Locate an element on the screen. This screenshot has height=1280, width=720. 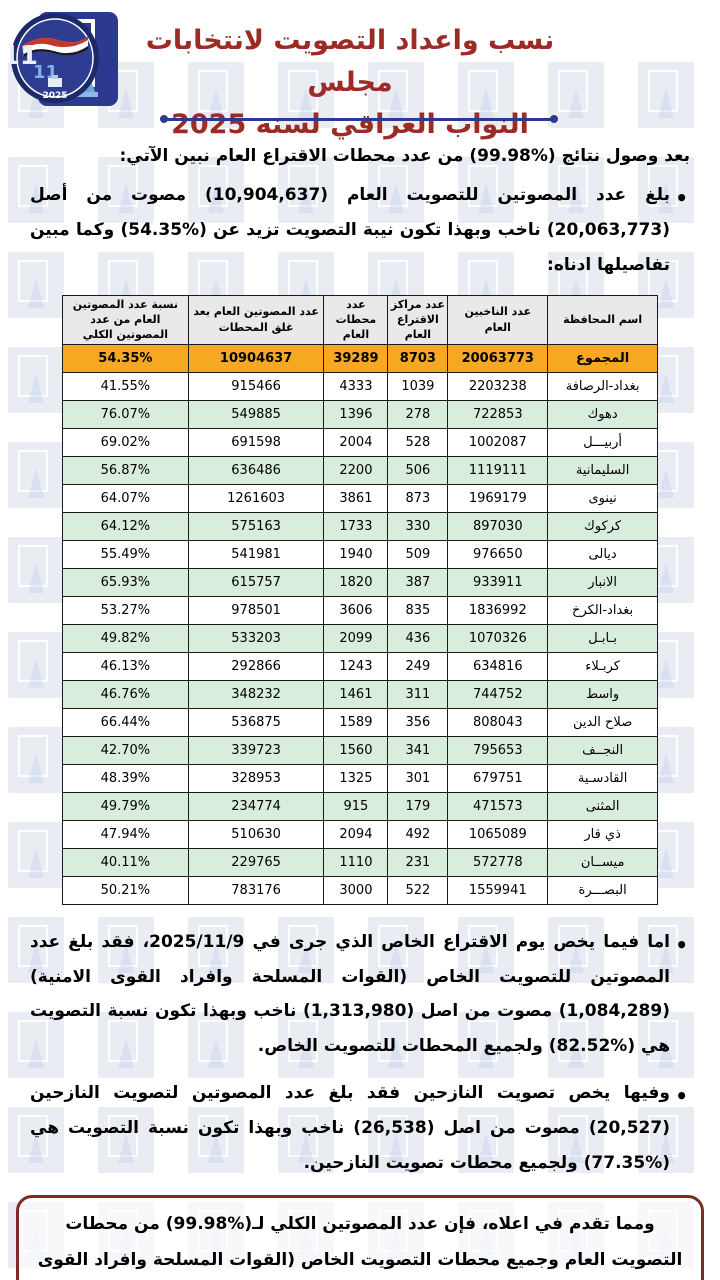
title-divider is located at coordinates (359, 119).